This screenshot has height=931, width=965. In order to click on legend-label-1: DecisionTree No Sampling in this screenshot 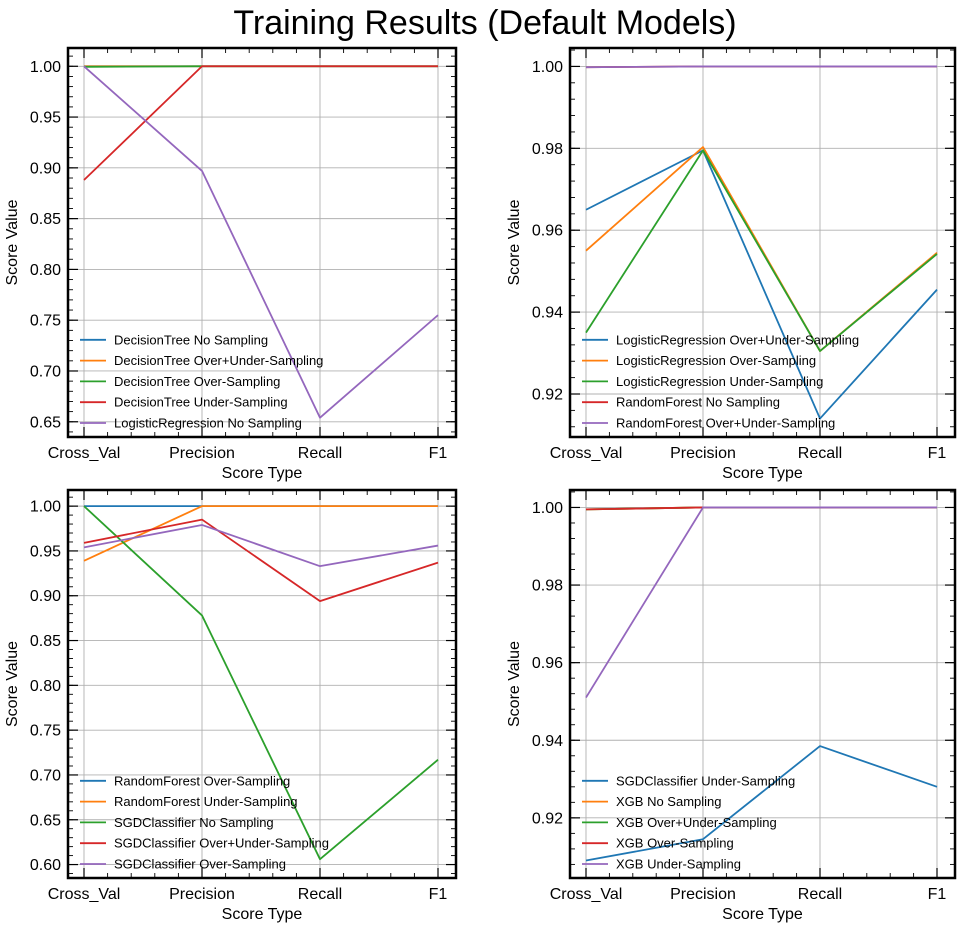, I will do `click(191, 339)`.